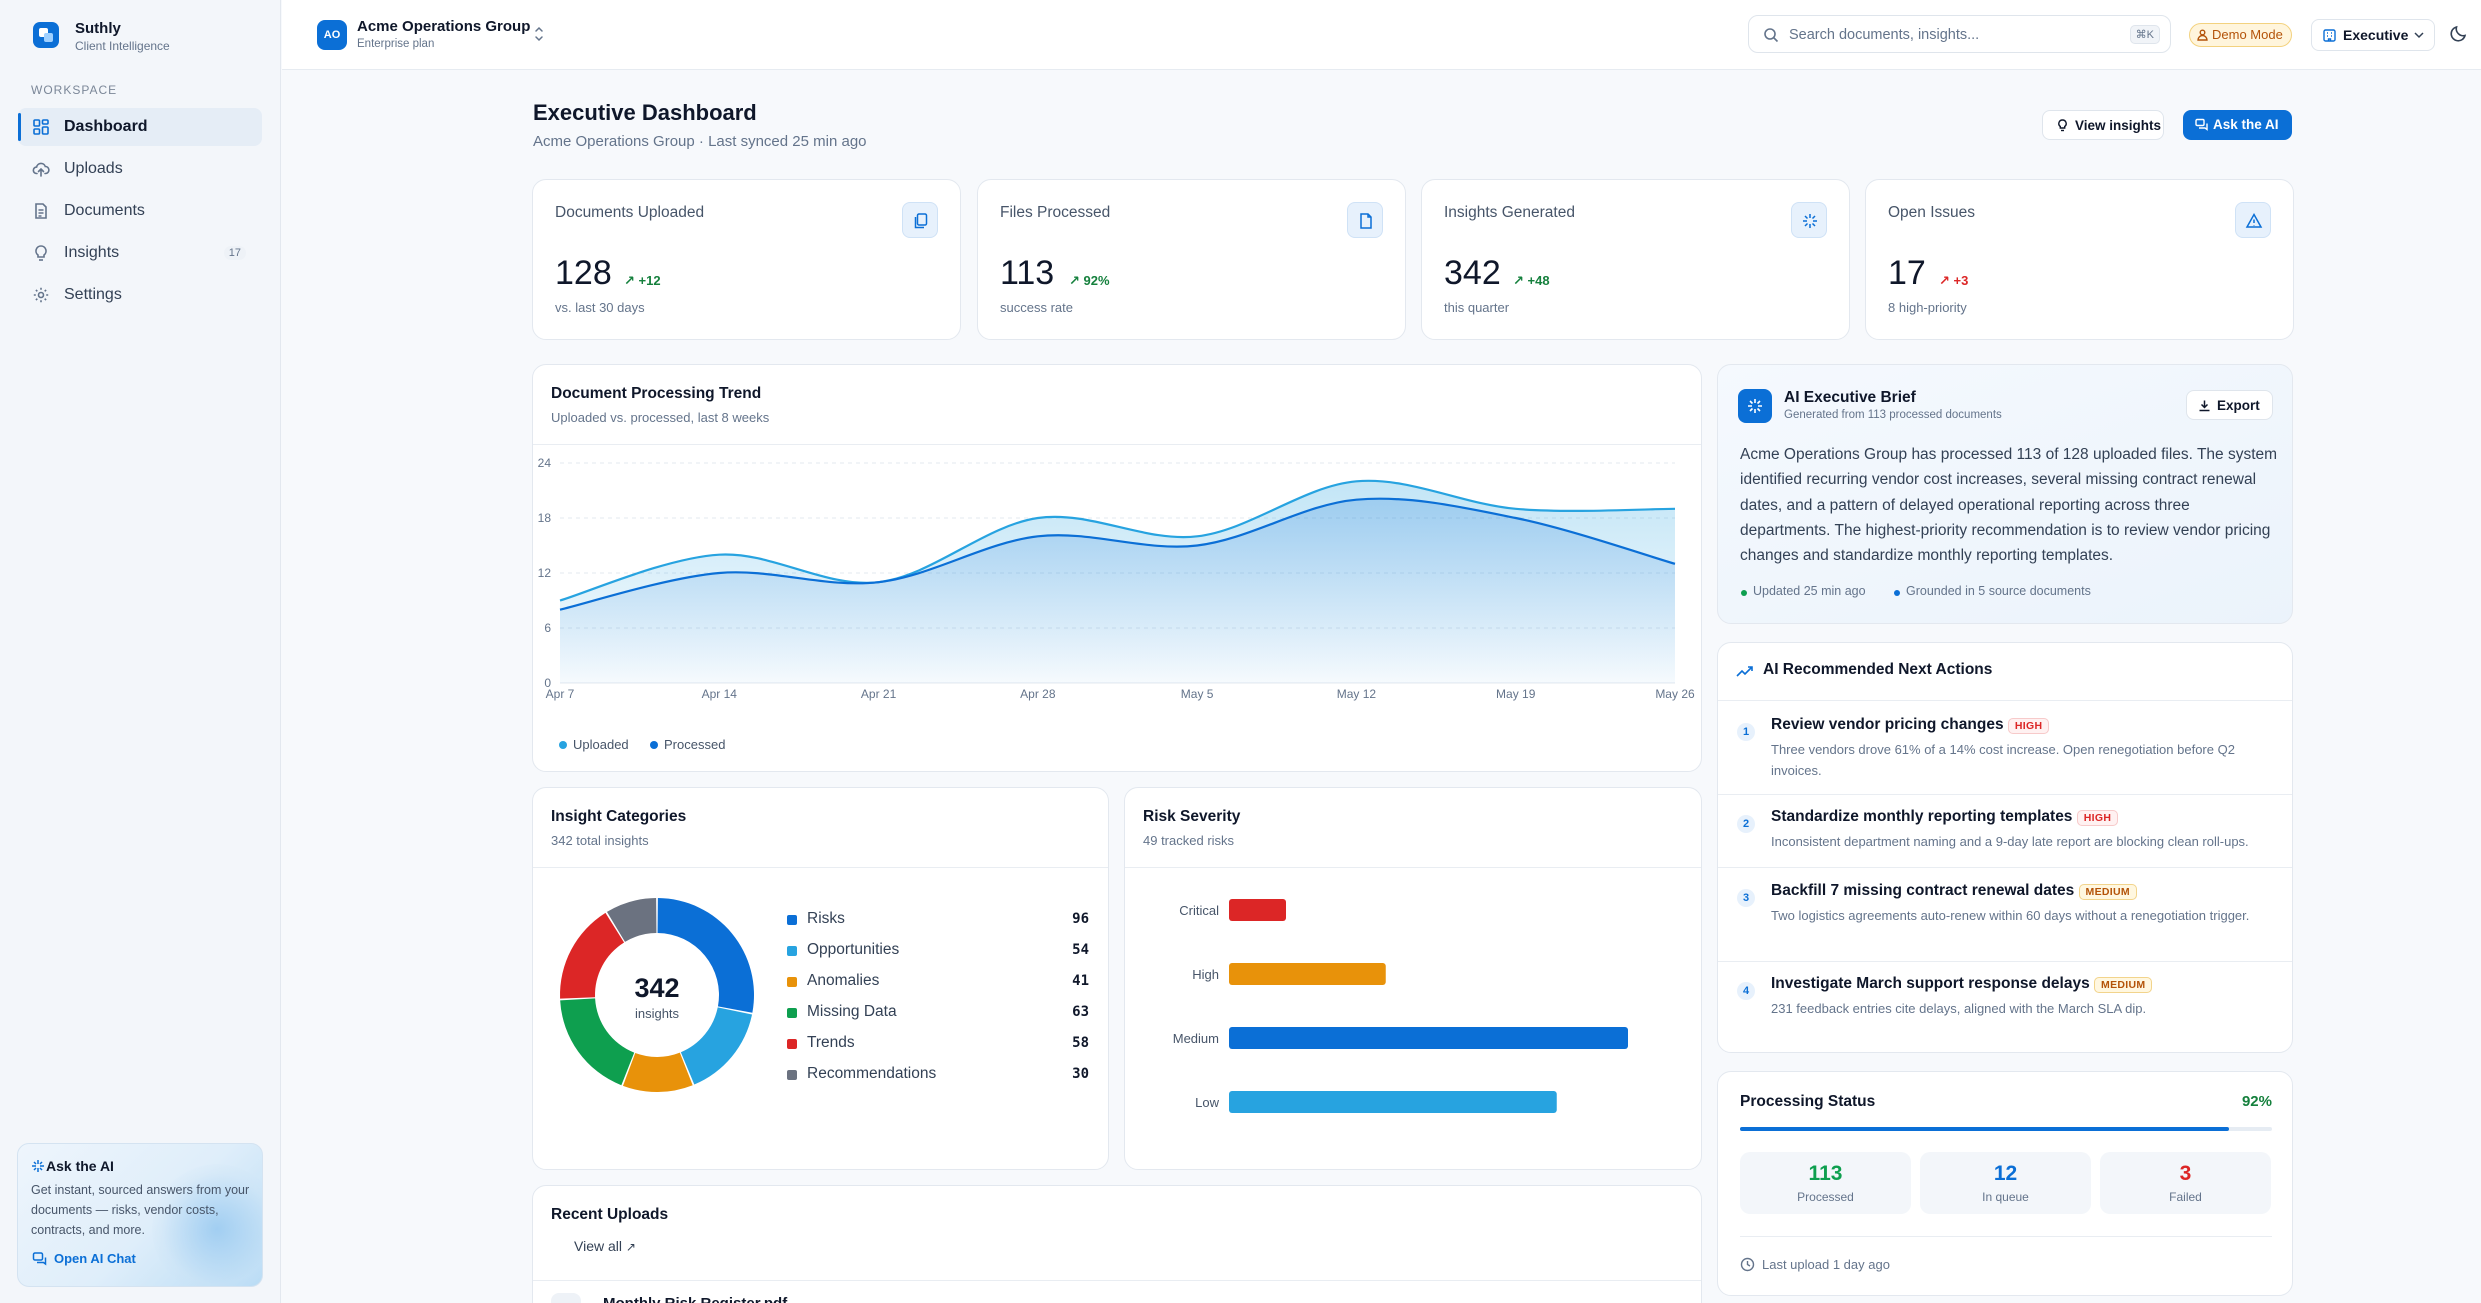 Image resolution: width=2481 pixels, height=1303 pixels. What do you see at coordinates (605, 1246) in the screenshot?
I see `view-all-link: View all ↗` at bounding box center [605, 1246].